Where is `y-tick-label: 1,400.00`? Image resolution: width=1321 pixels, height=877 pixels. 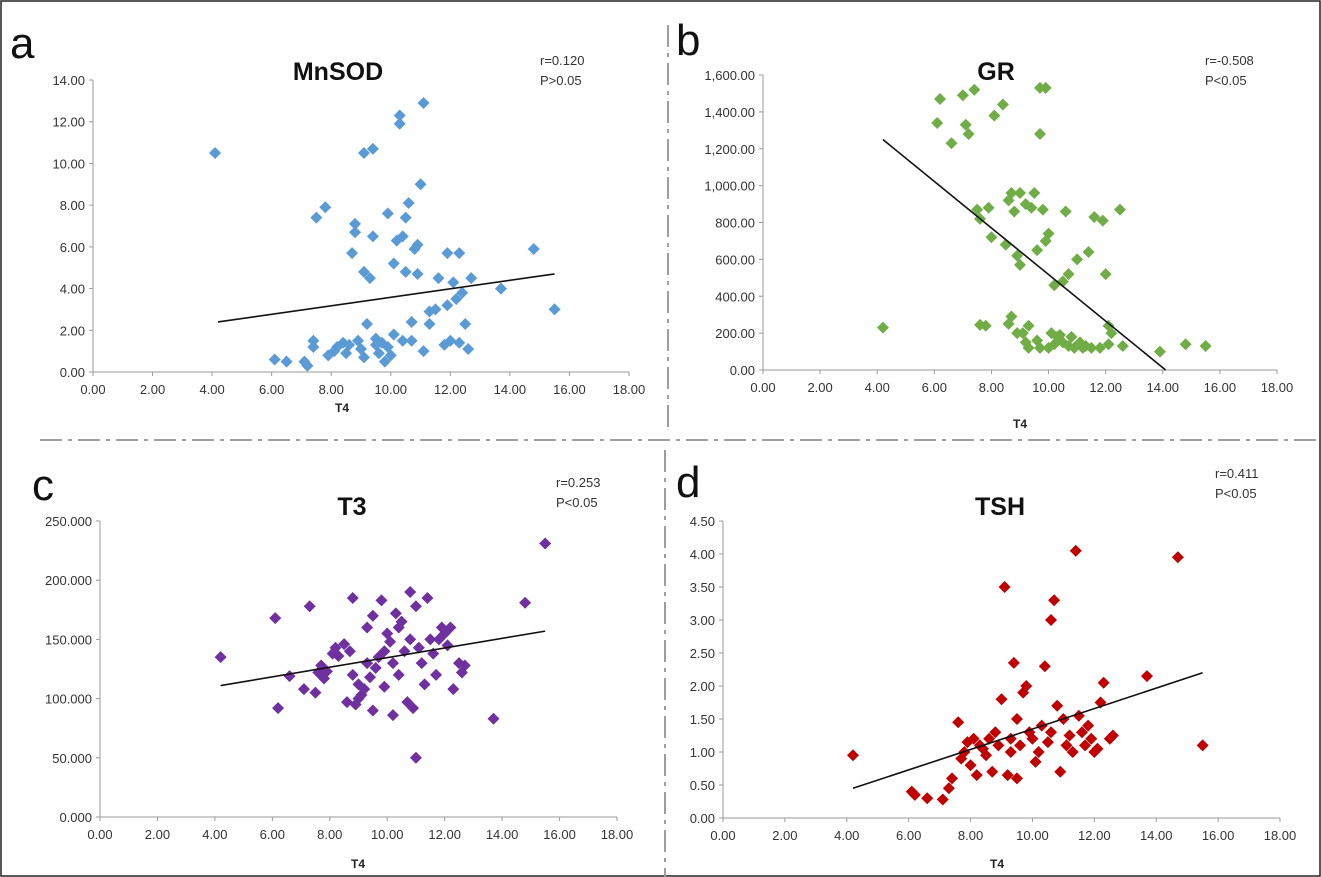
y-tick-label: 1,400.00 is located at coordinates (729, 112).